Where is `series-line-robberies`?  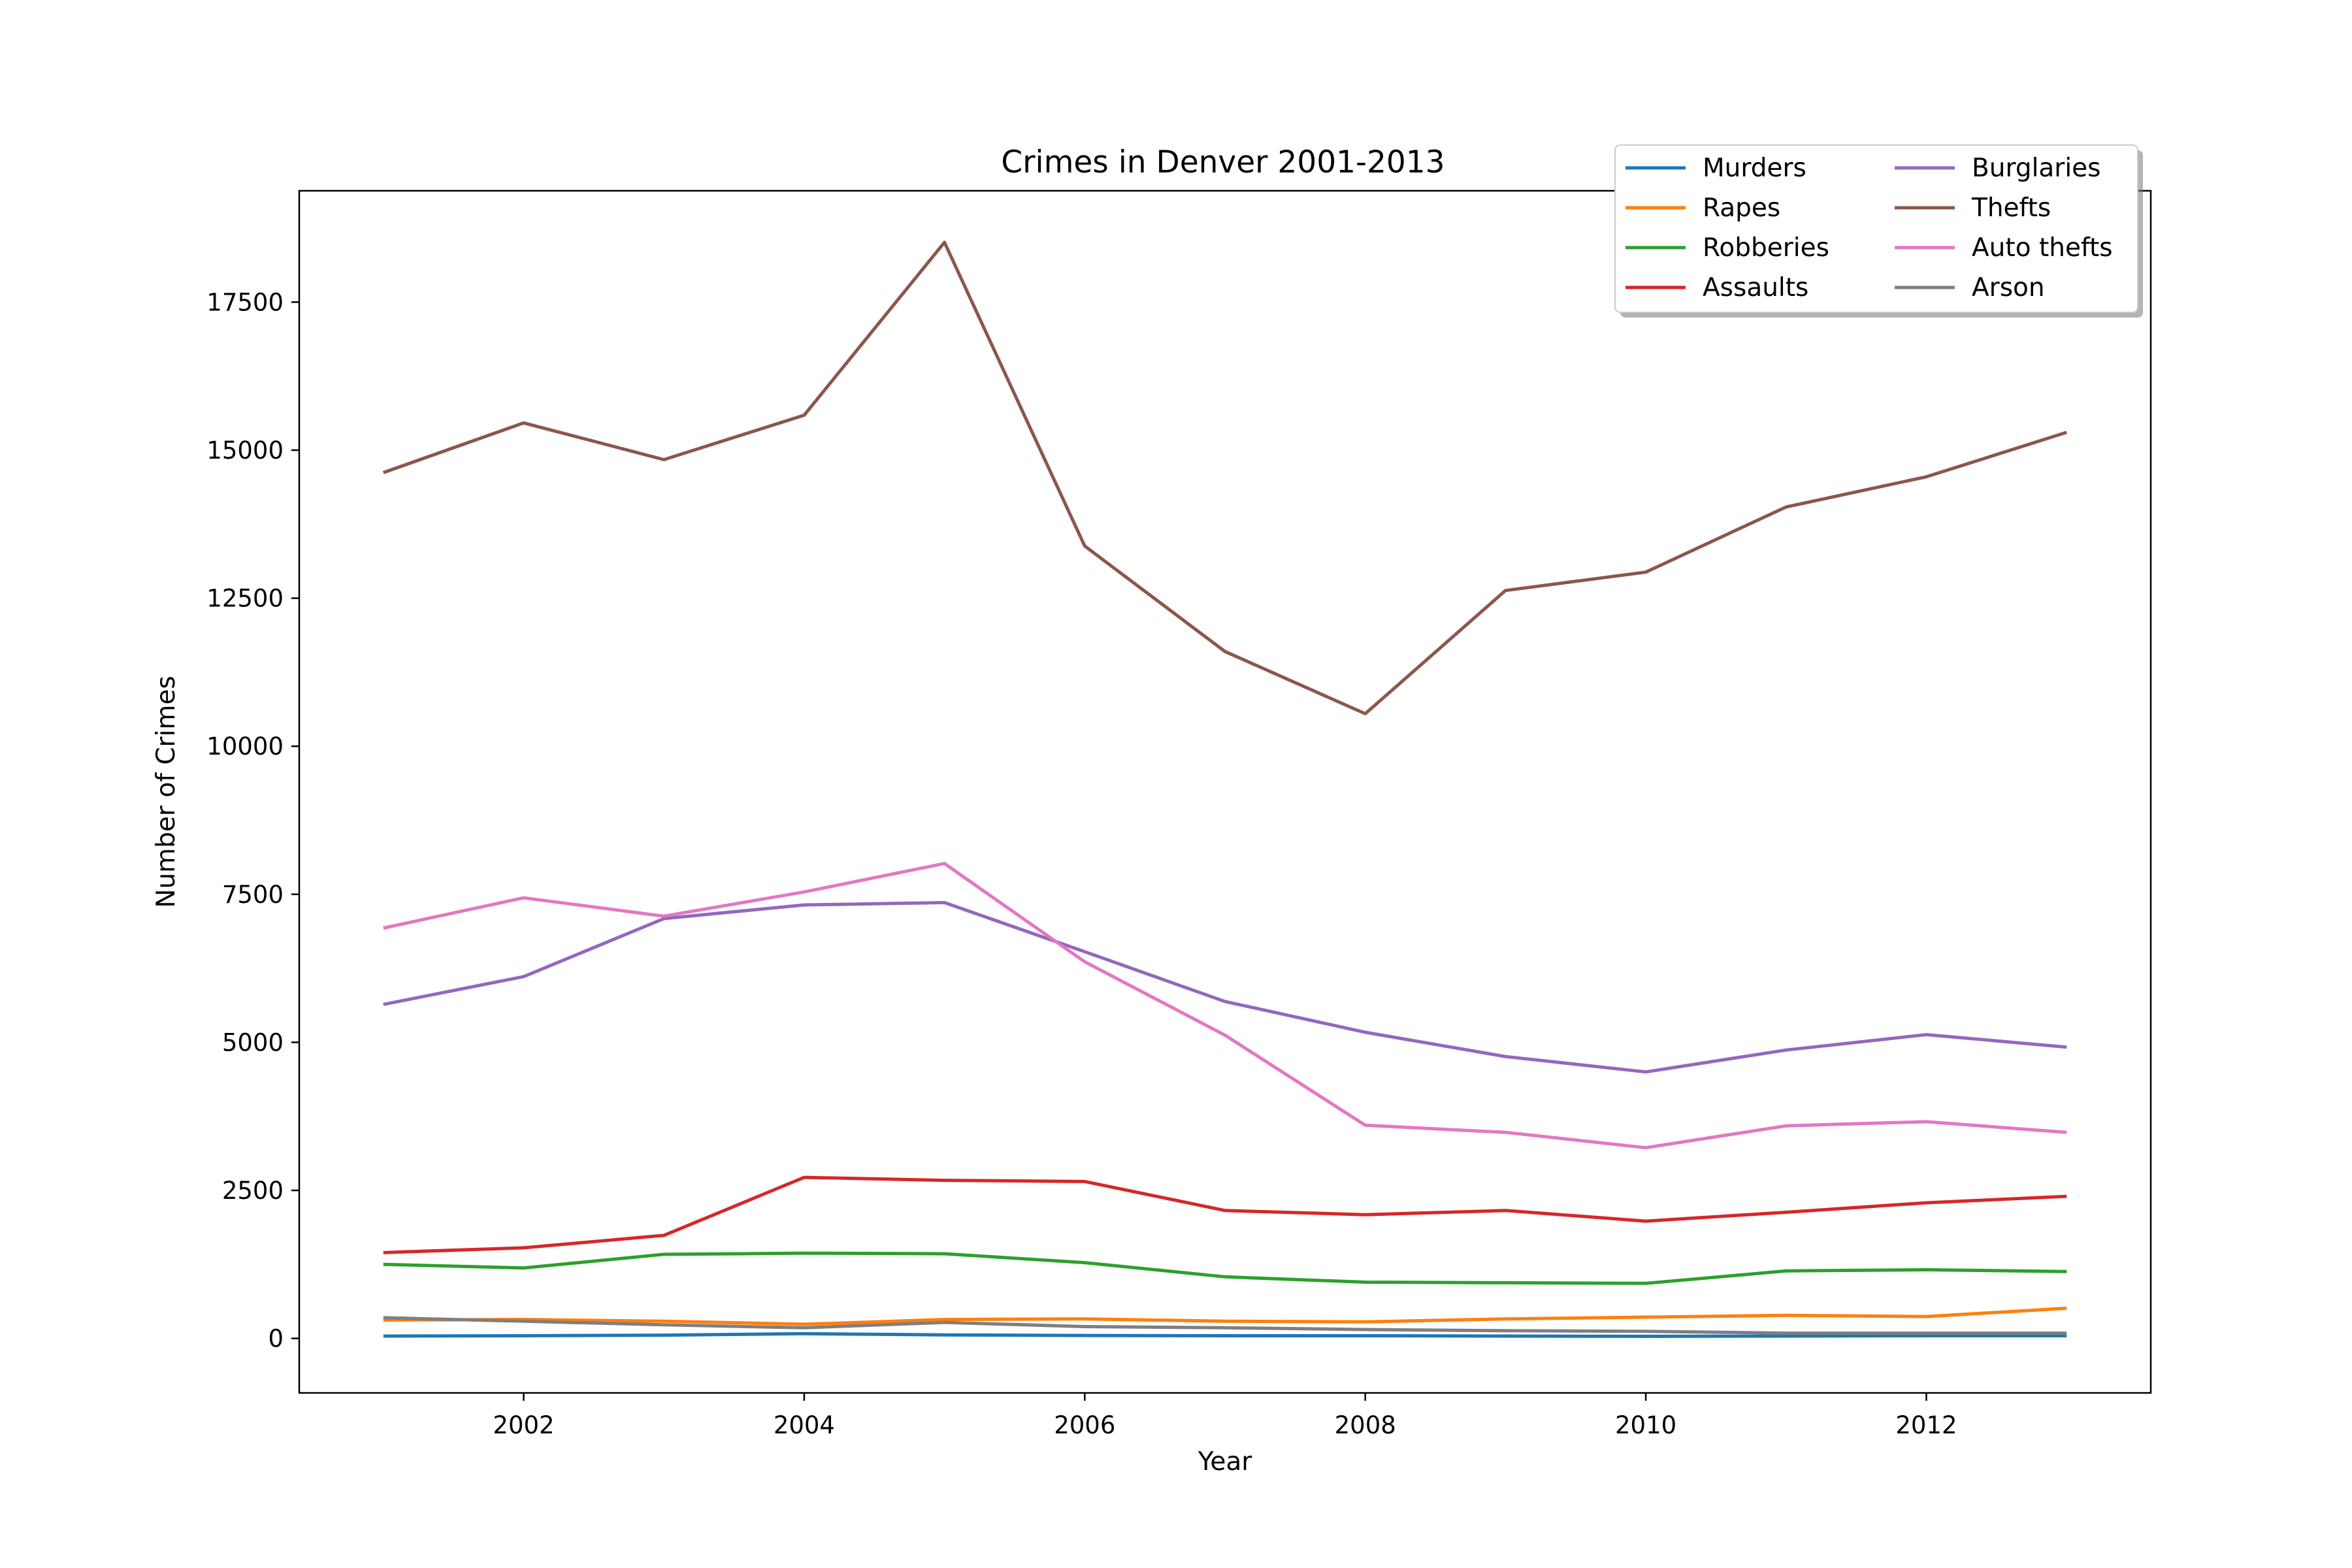 series-line-robberies is located at coordinates (1225, 1268).